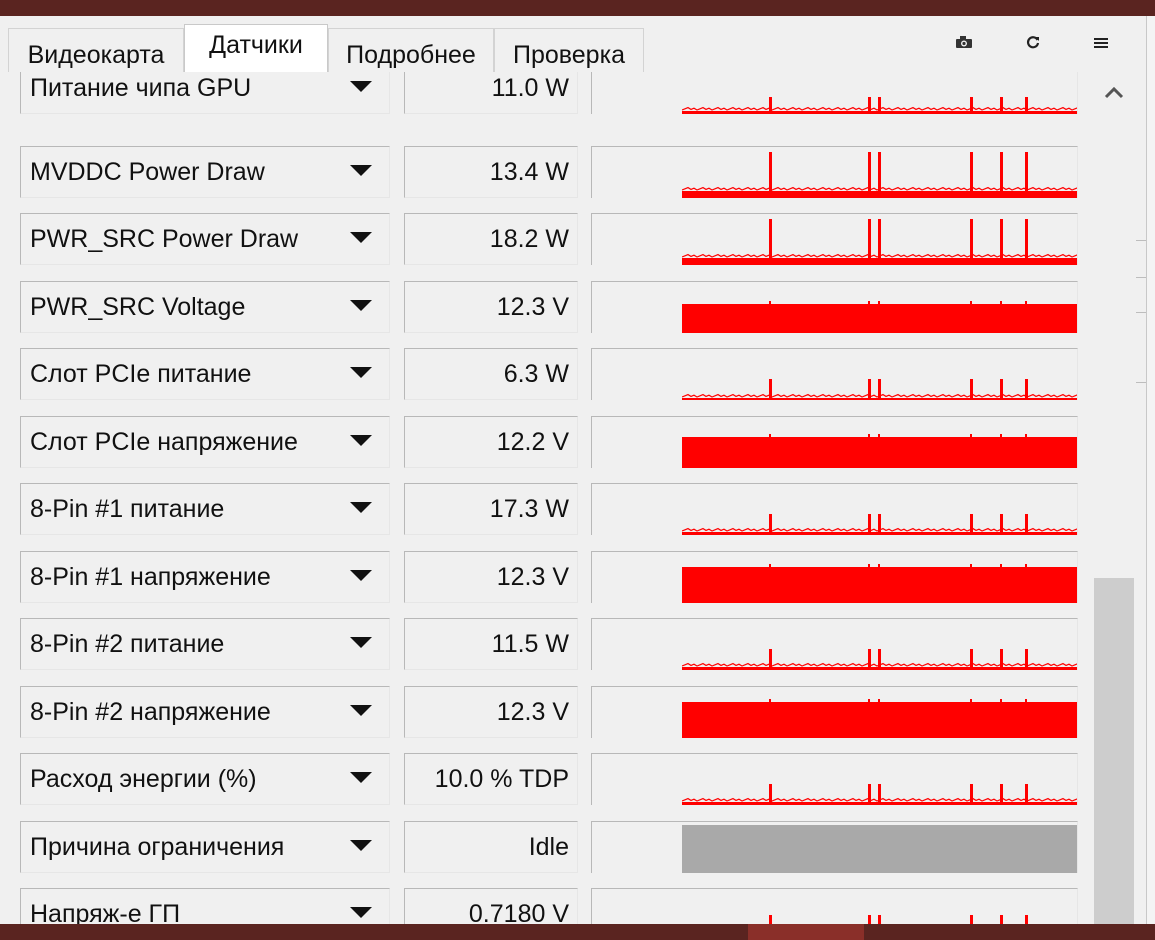 The height and width of the screenshot is (940, 1155). Describe the element at coordinates (491, 906) in the screenshot. I see `sensor-value-box: 0.7180 V` at that location.